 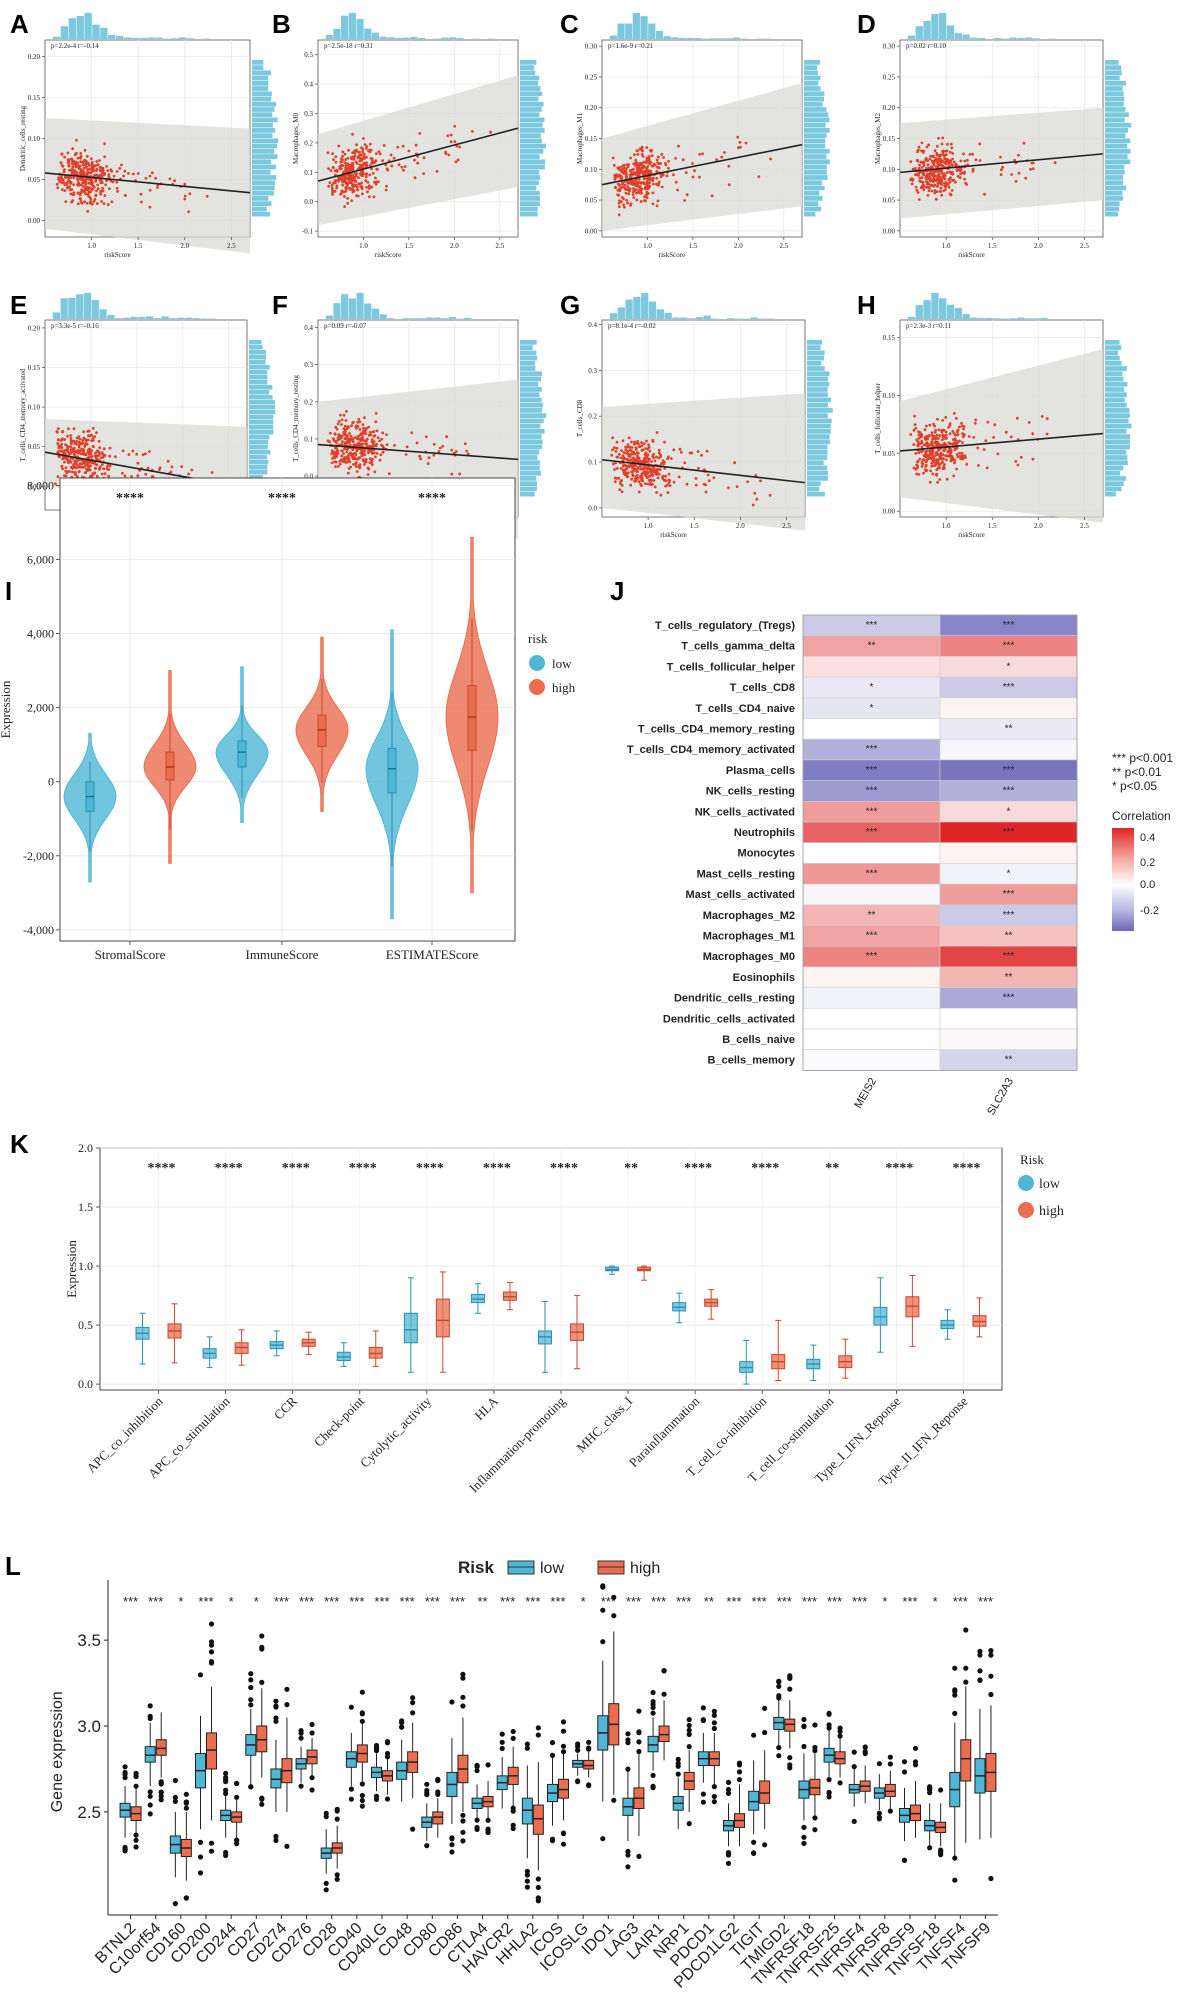 What do you see at coordinates (308, 365) in the screenshot?
I see `y-tick-label: 0.3` at bounding box center [308, 365].